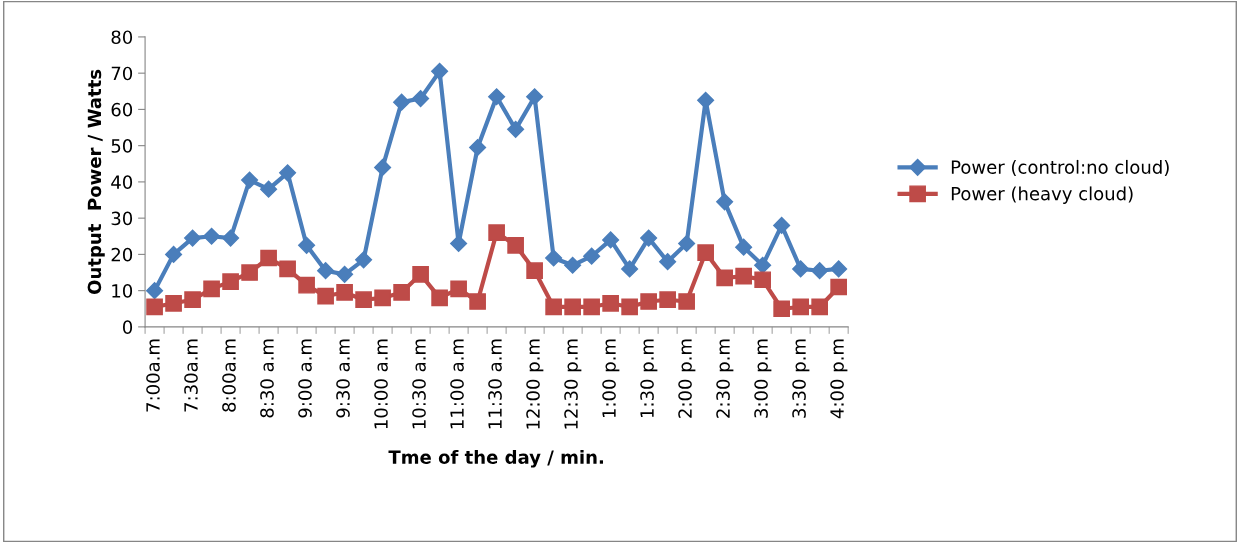 Image resolution: width=1240 pixels, height=543 pixels. I want to click on y-axis-title: Output Power / Watts, so click(96, 181).